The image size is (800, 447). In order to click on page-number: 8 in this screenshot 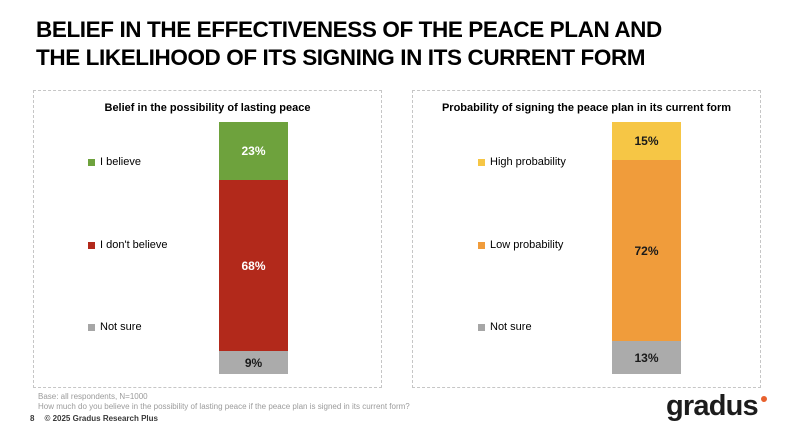, I will do `click(32, 418)`.